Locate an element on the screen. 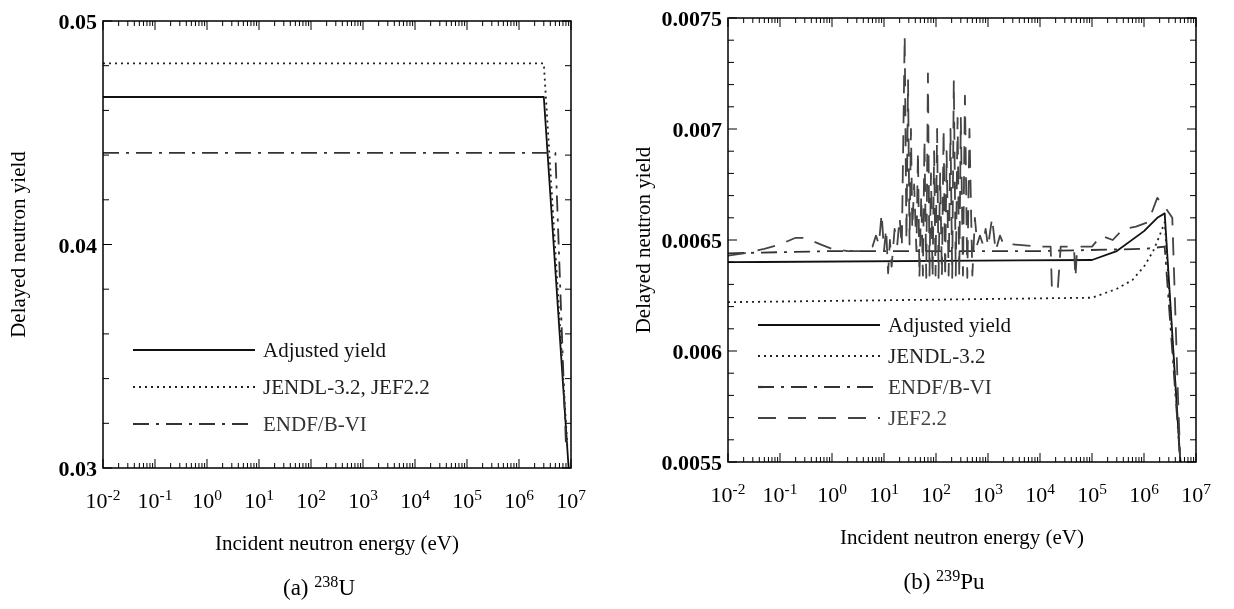  y-tick-label: 0.007 is located at coordinates (697, 129).